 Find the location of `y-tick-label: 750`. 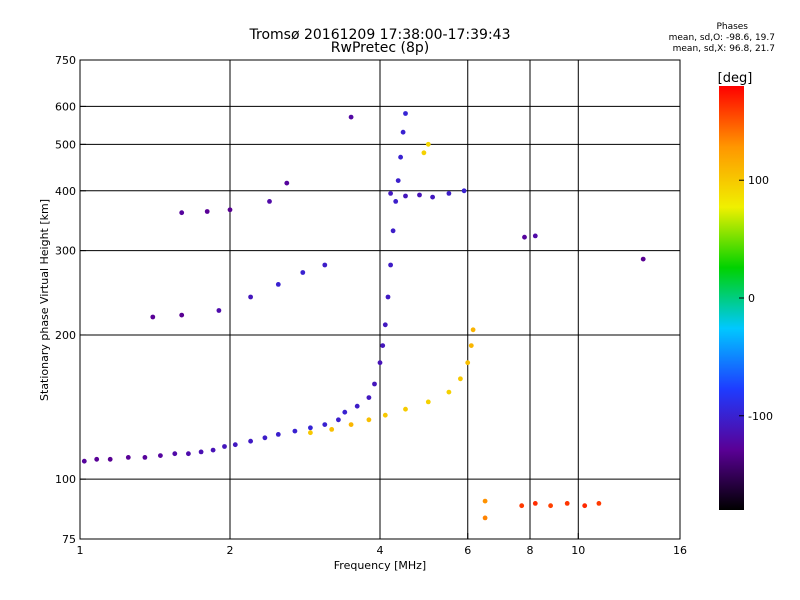

y-tick-label: 750 is located at coordinates (65, 60).